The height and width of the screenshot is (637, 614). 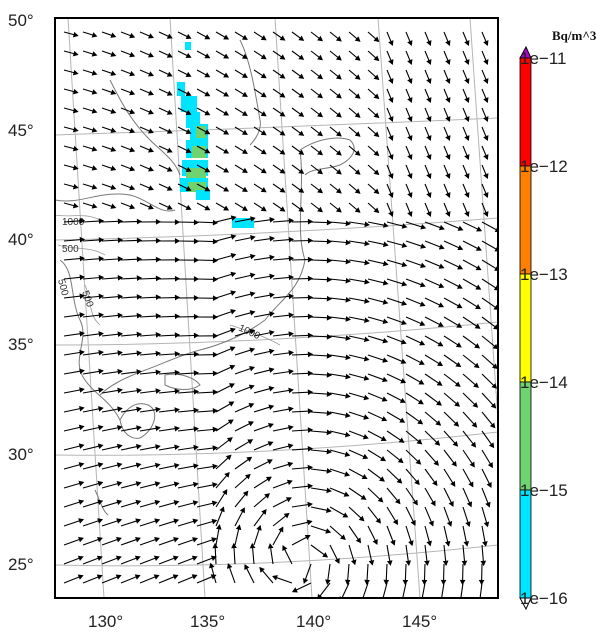 What do you see at coordinates (201, 132) in the screenshot?
I see `plume-cell` at bounding box center [201, 132].